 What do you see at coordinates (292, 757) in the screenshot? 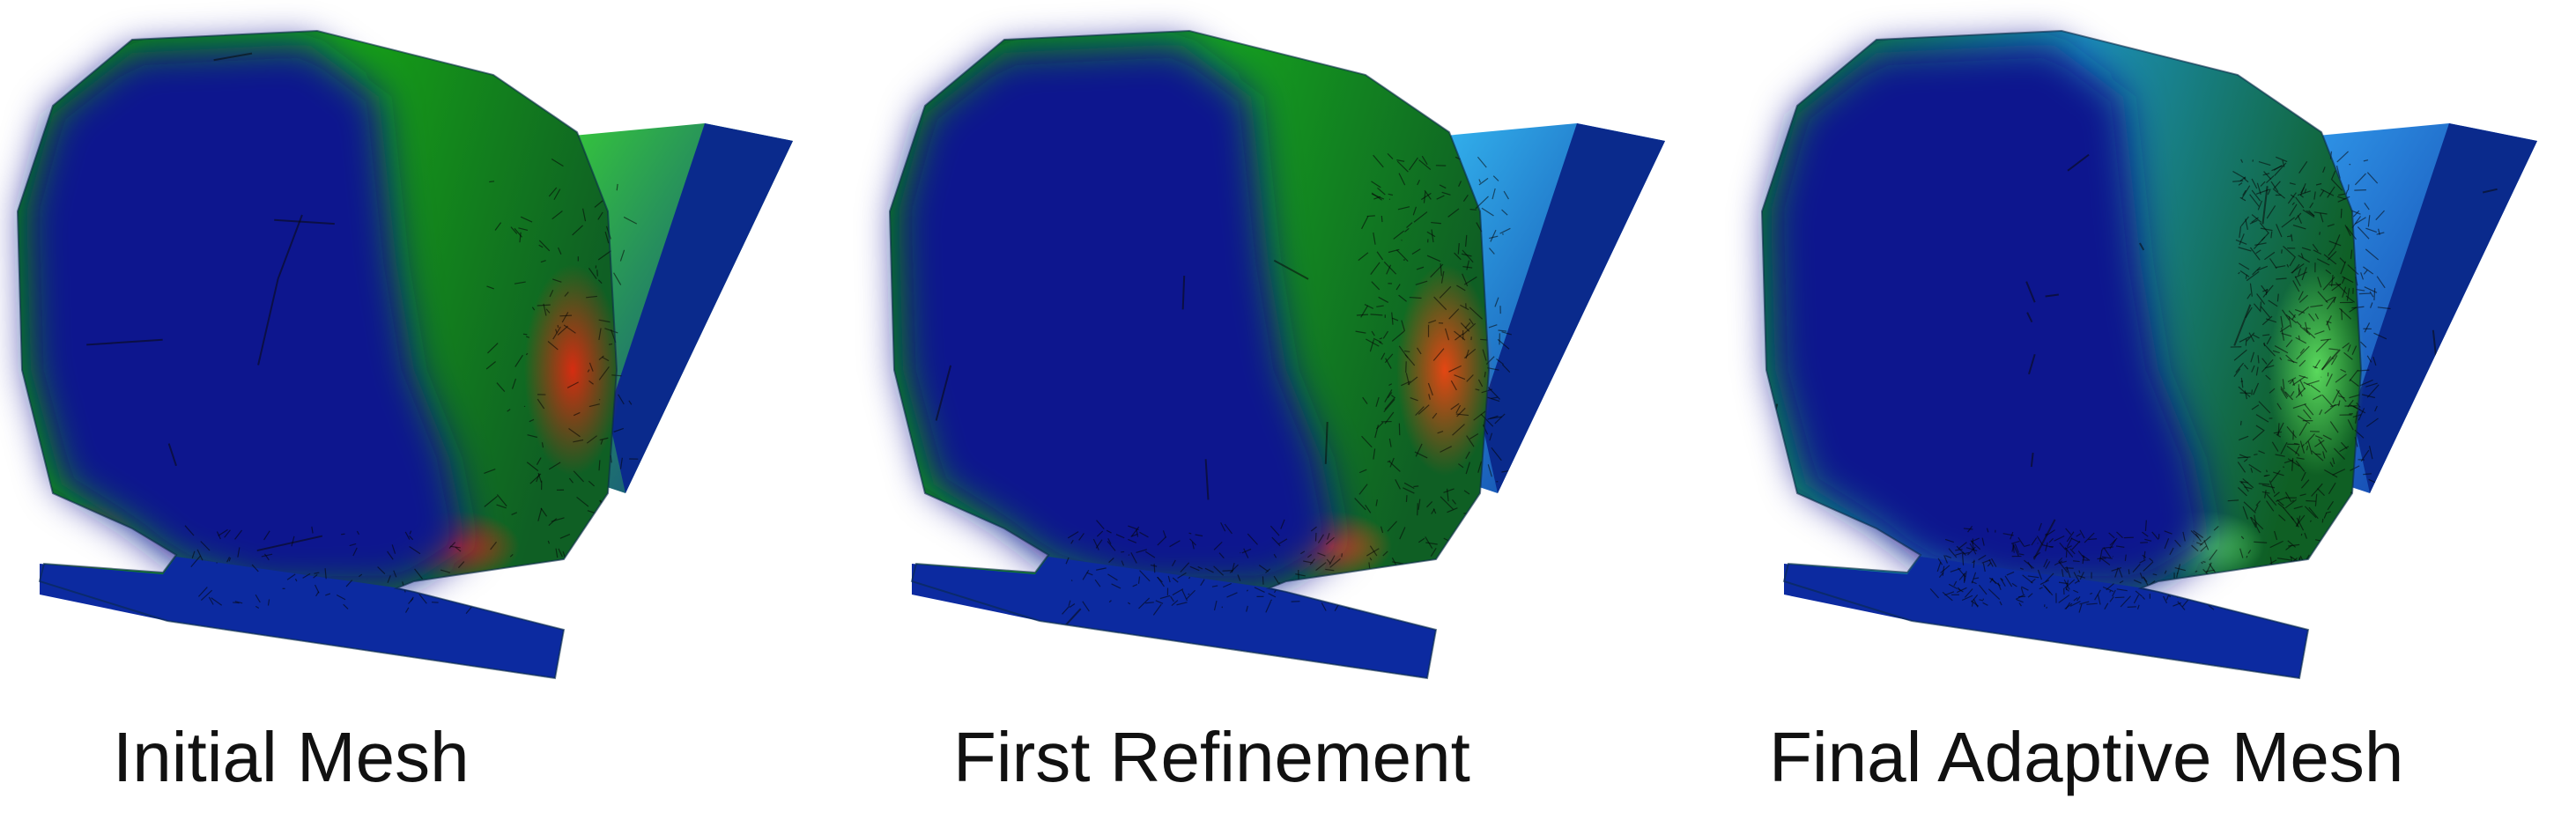
I see `caption-initial-mesh: Initial Mesh` at bounding box center [292, 757].